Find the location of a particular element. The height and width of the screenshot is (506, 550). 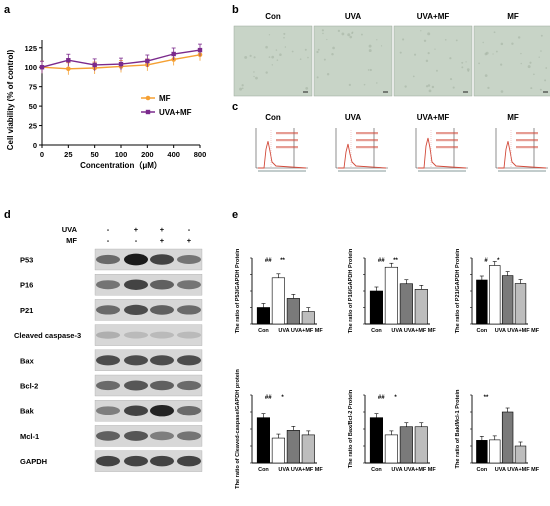

flow-title: Con is located at coordinates (273, 117).